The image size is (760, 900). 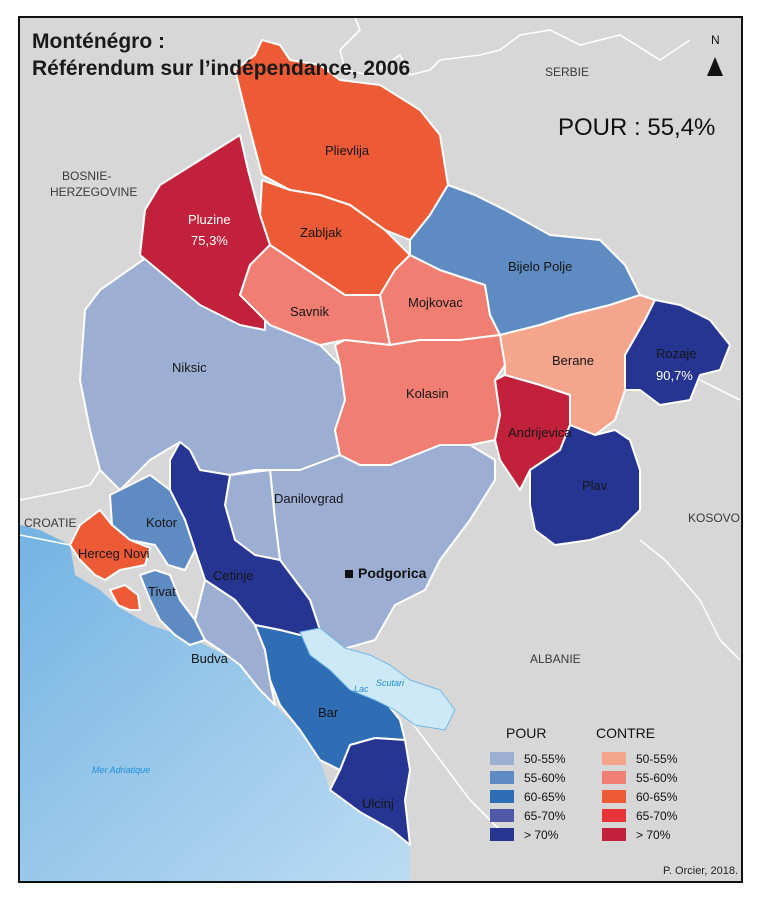 I want to click on lake-label-1: Lac, so click(x=361, y=689).